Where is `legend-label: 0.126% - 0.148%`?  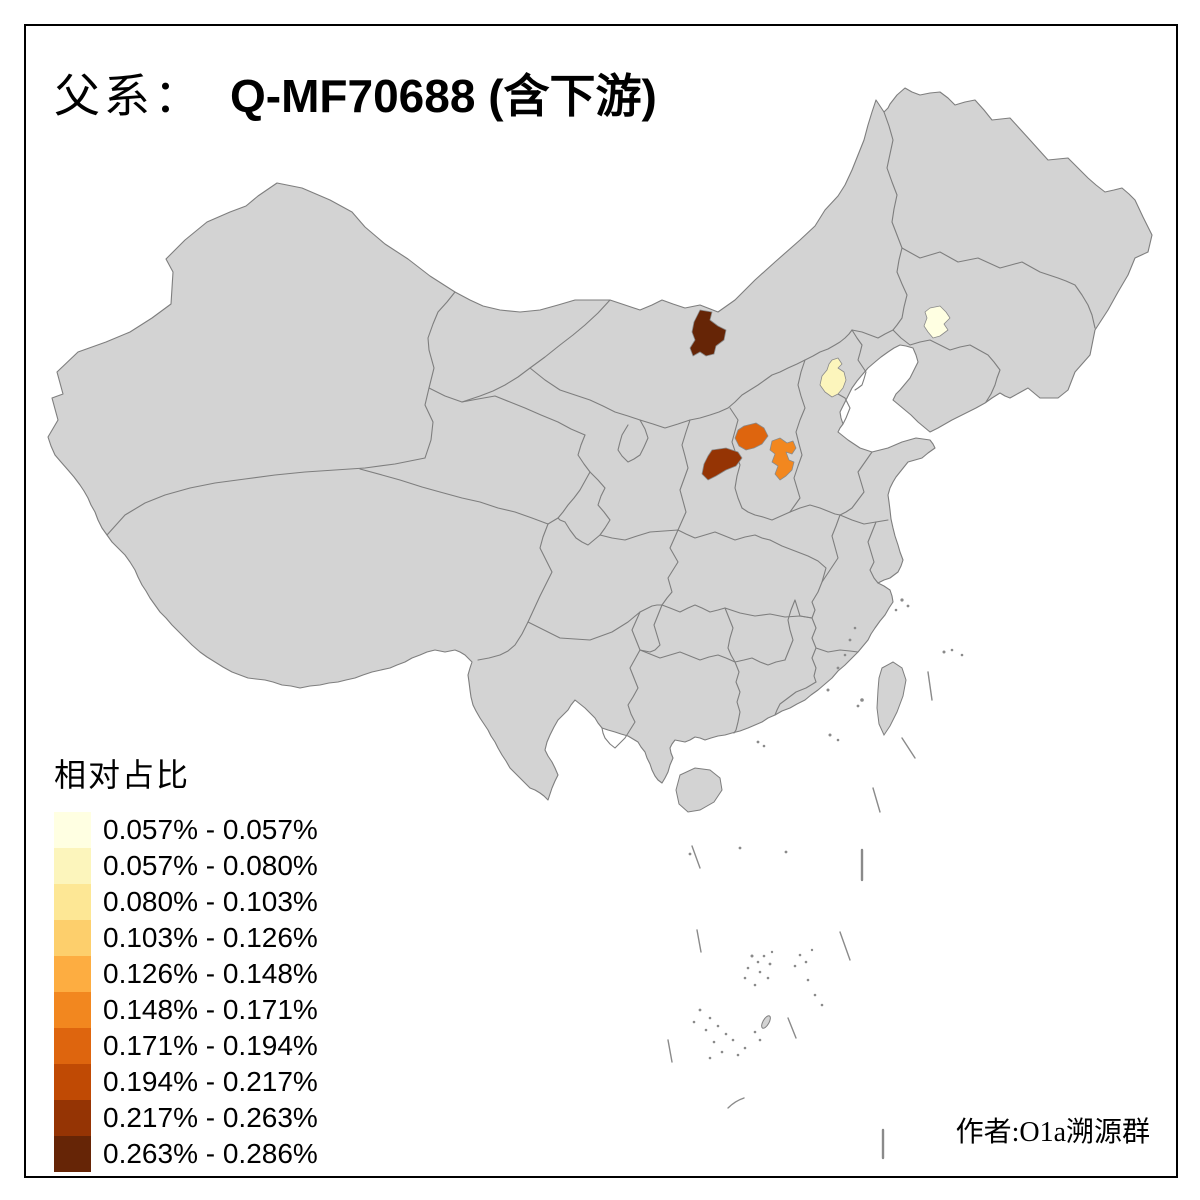
legend-label: 0.126% - 0.148% is located at coordinates (210, 973).